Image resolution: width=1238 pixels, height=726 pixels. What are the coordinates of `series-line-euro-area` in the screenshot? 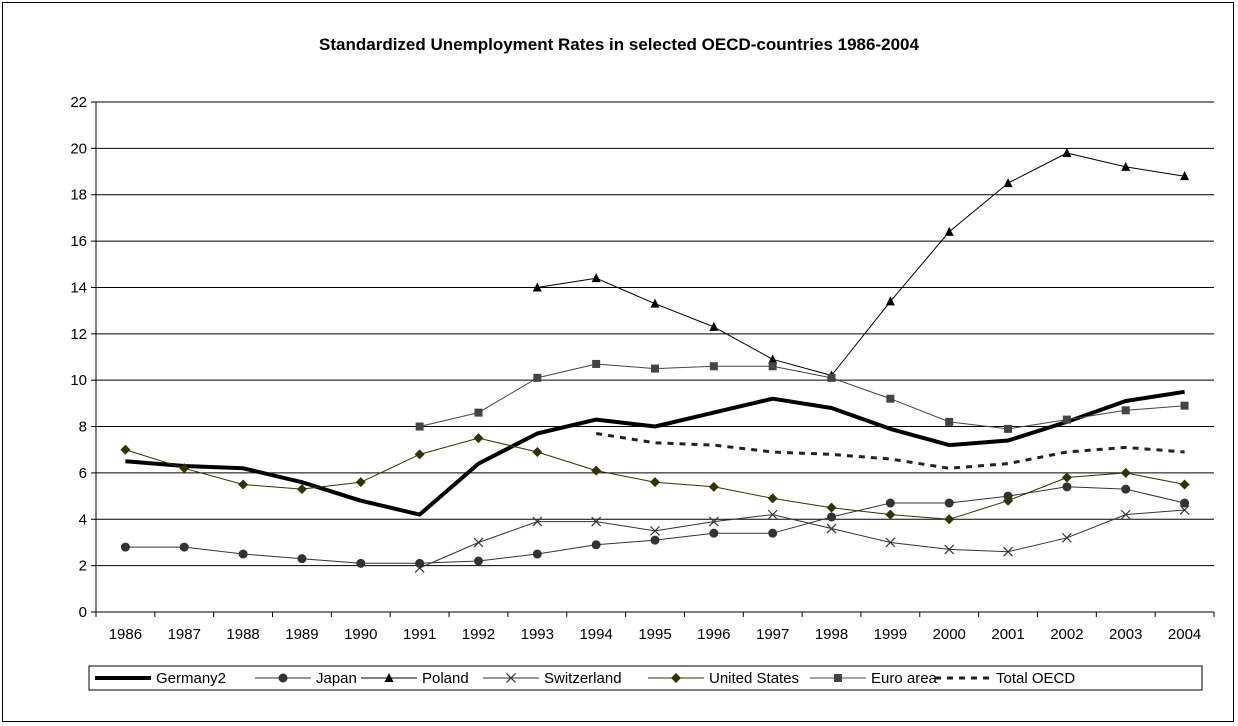 It's located at (802, 396).